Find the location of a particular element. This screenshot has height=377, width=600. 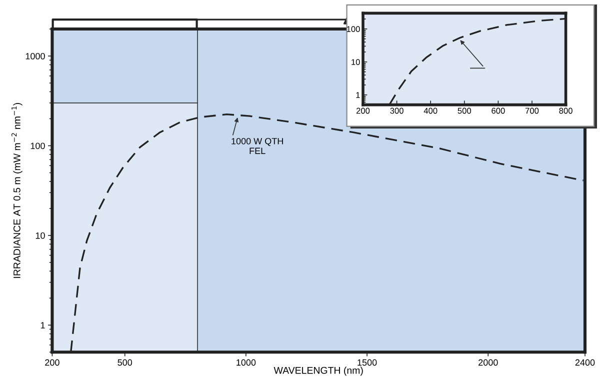

y-tick-label: 1000 is located at coordinates (35, 56).